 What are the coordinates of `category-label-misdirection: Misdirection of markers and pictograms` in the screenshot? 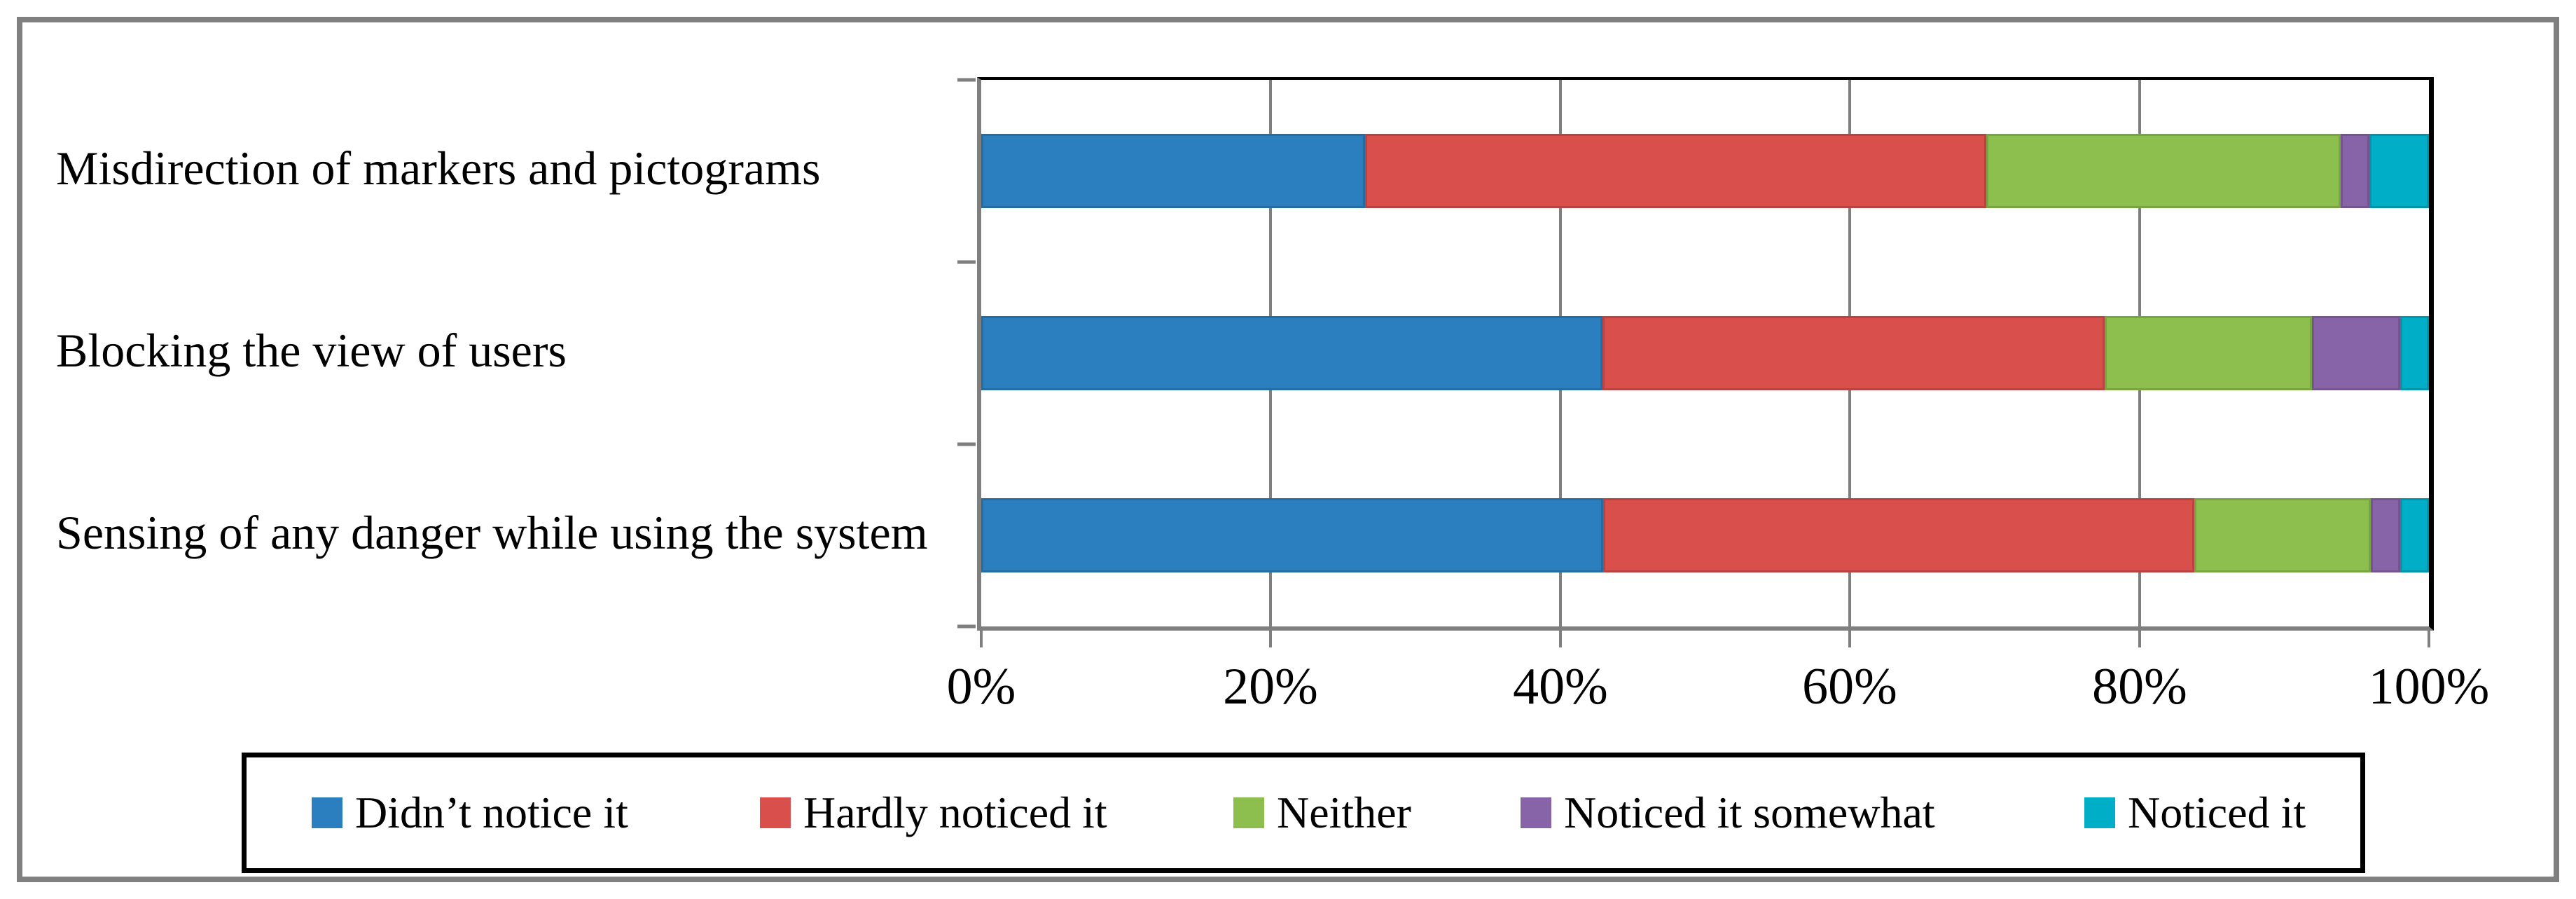 It's located at (438, 168).